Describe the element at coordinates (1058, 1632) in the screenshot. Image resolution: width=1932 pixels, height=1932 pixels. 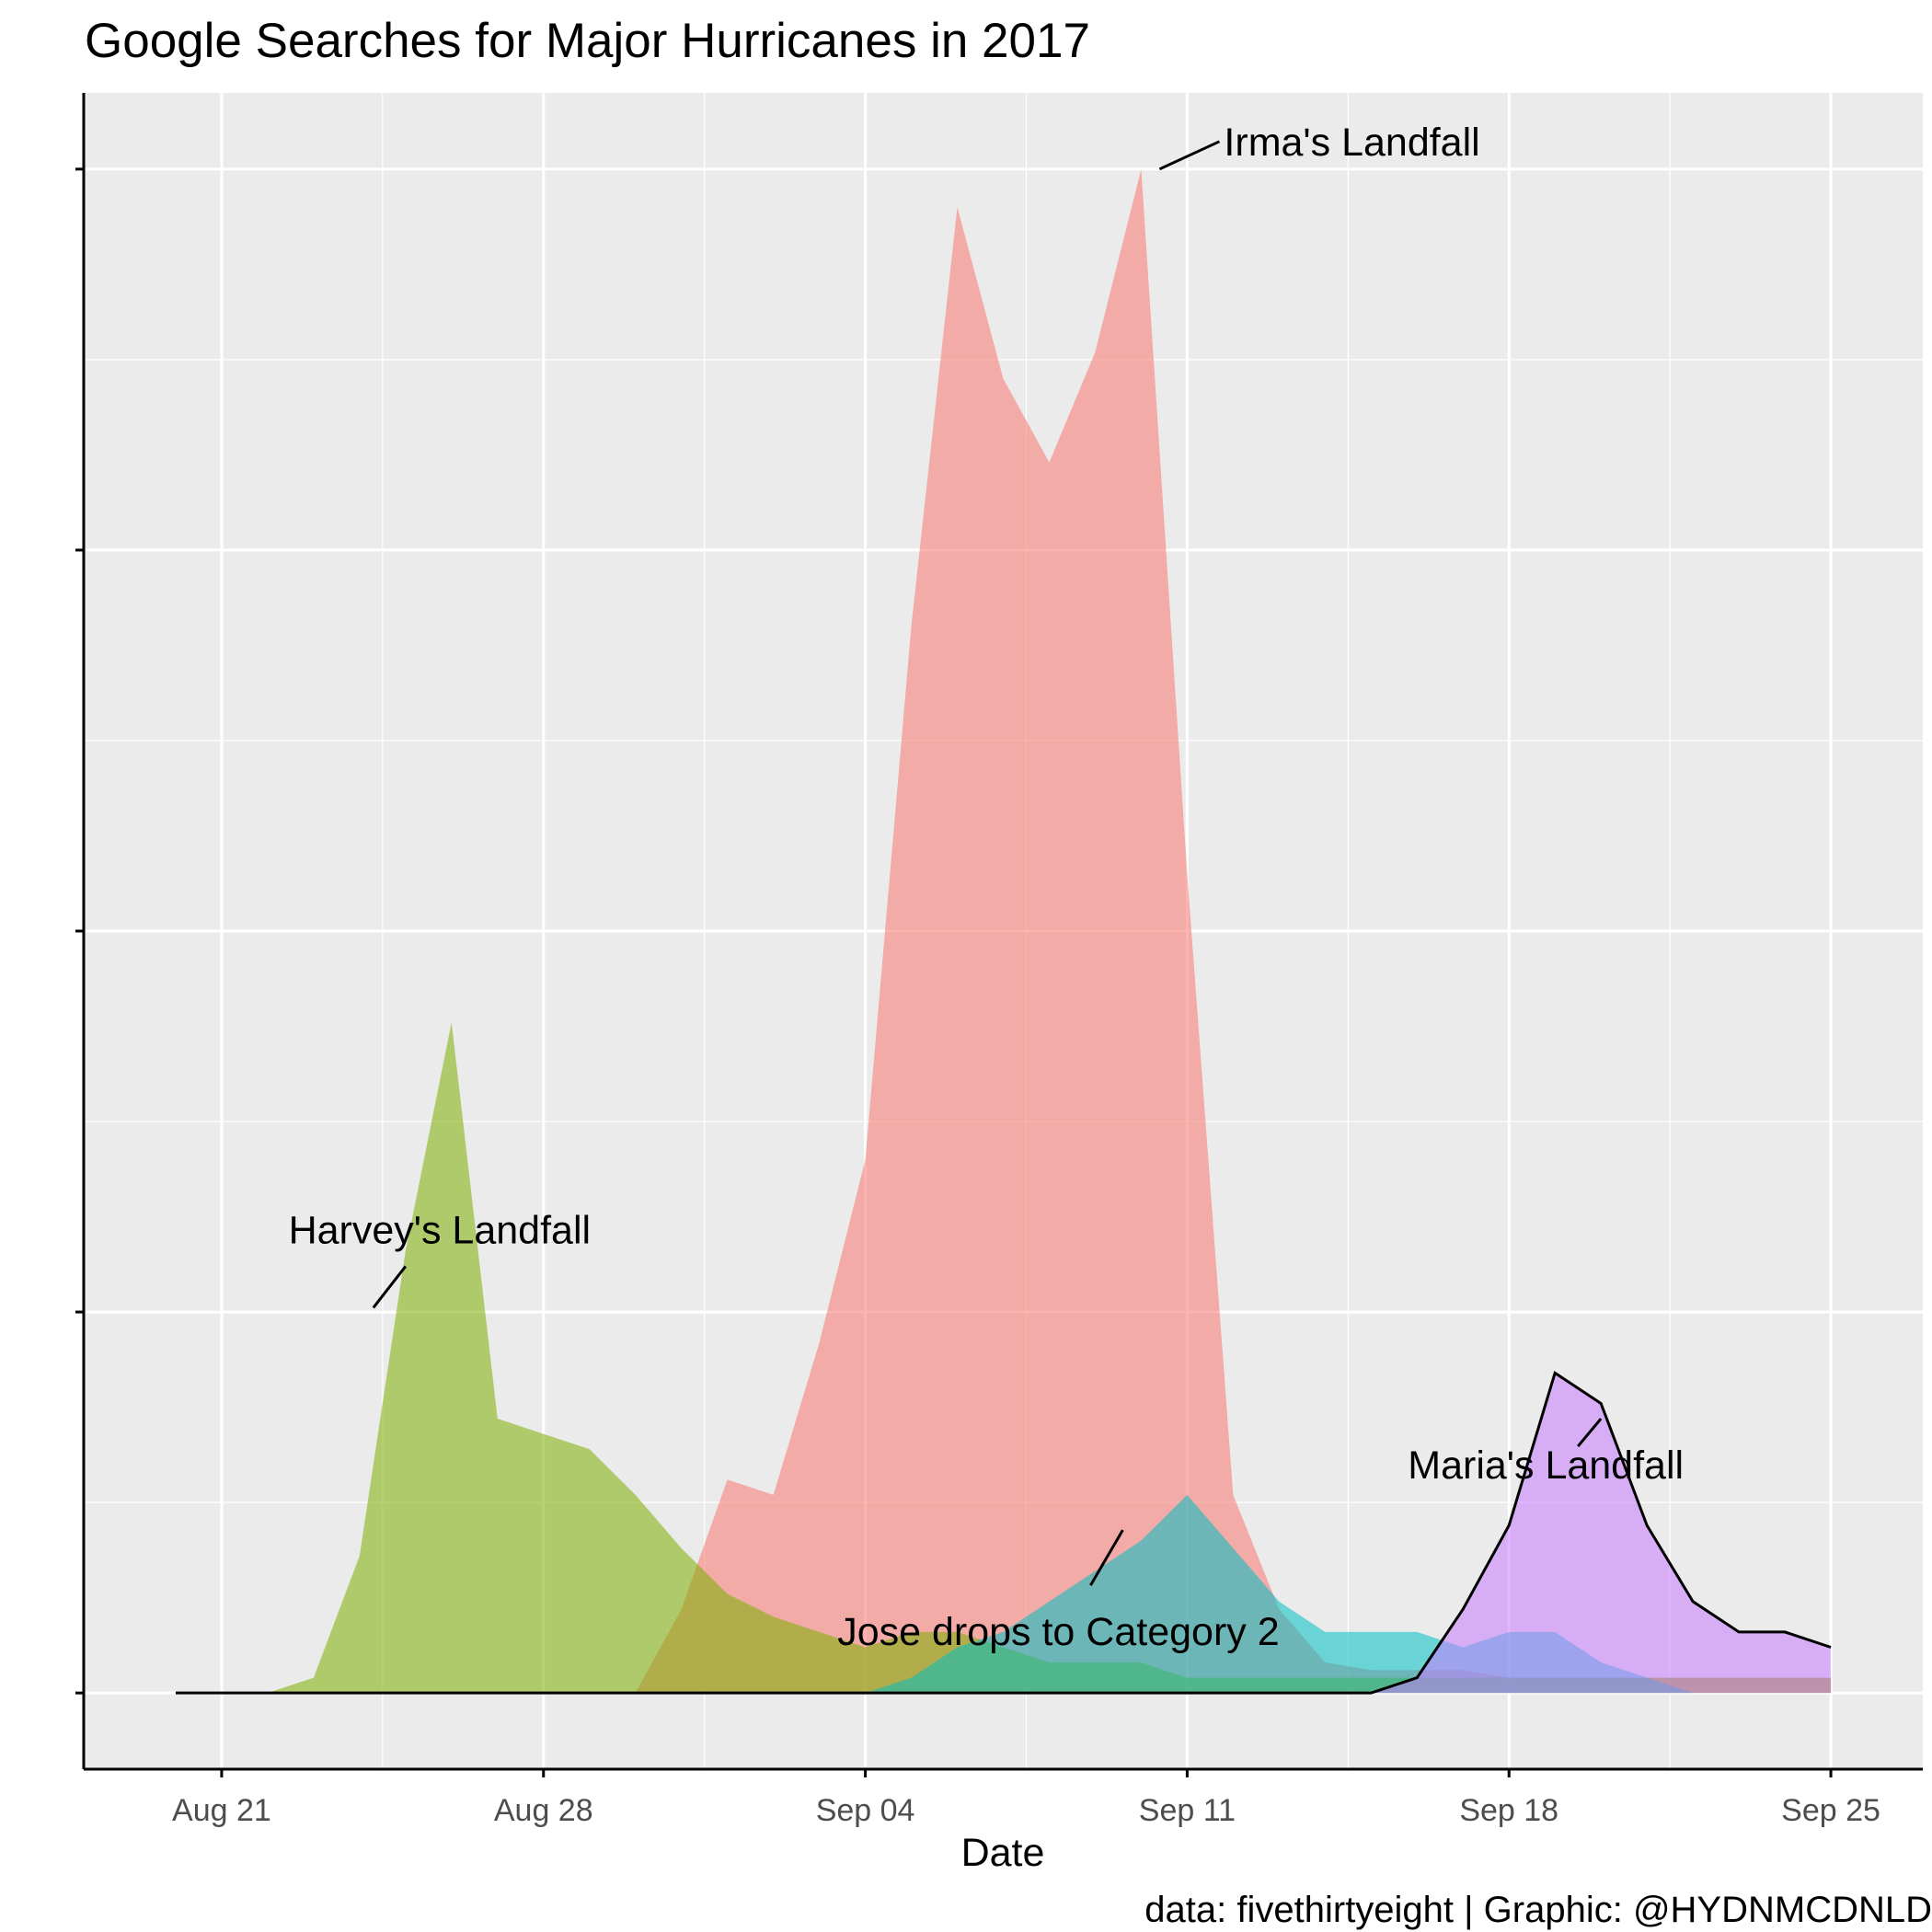
I see `annotation-label: Jose drops to Category 2` at that location.